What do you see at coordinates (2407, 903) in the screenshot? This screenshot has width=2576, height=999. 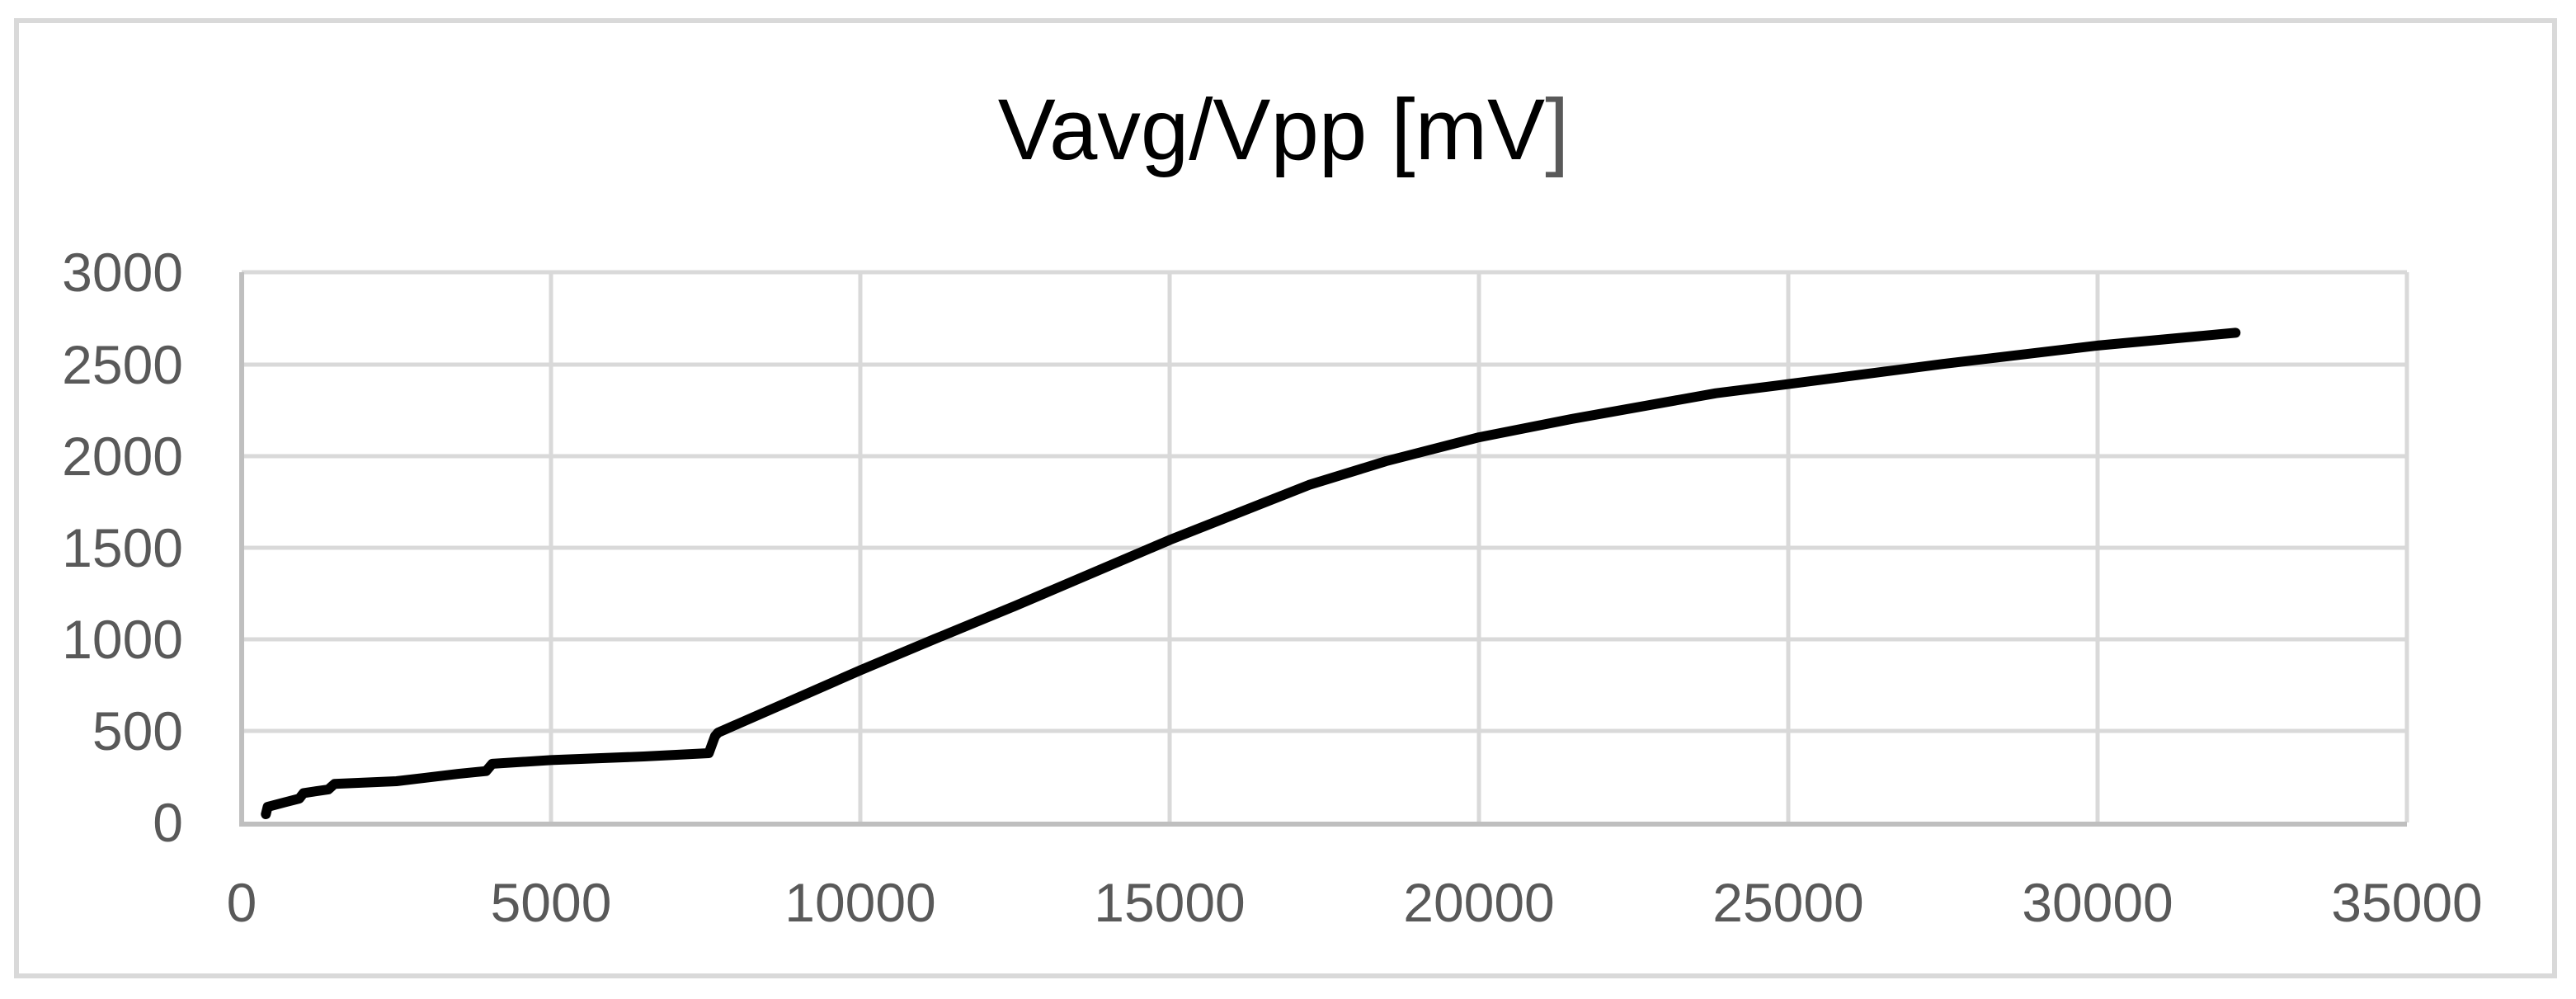 I see `x-tick-label: 35000` at bounding box center [2407, 903].